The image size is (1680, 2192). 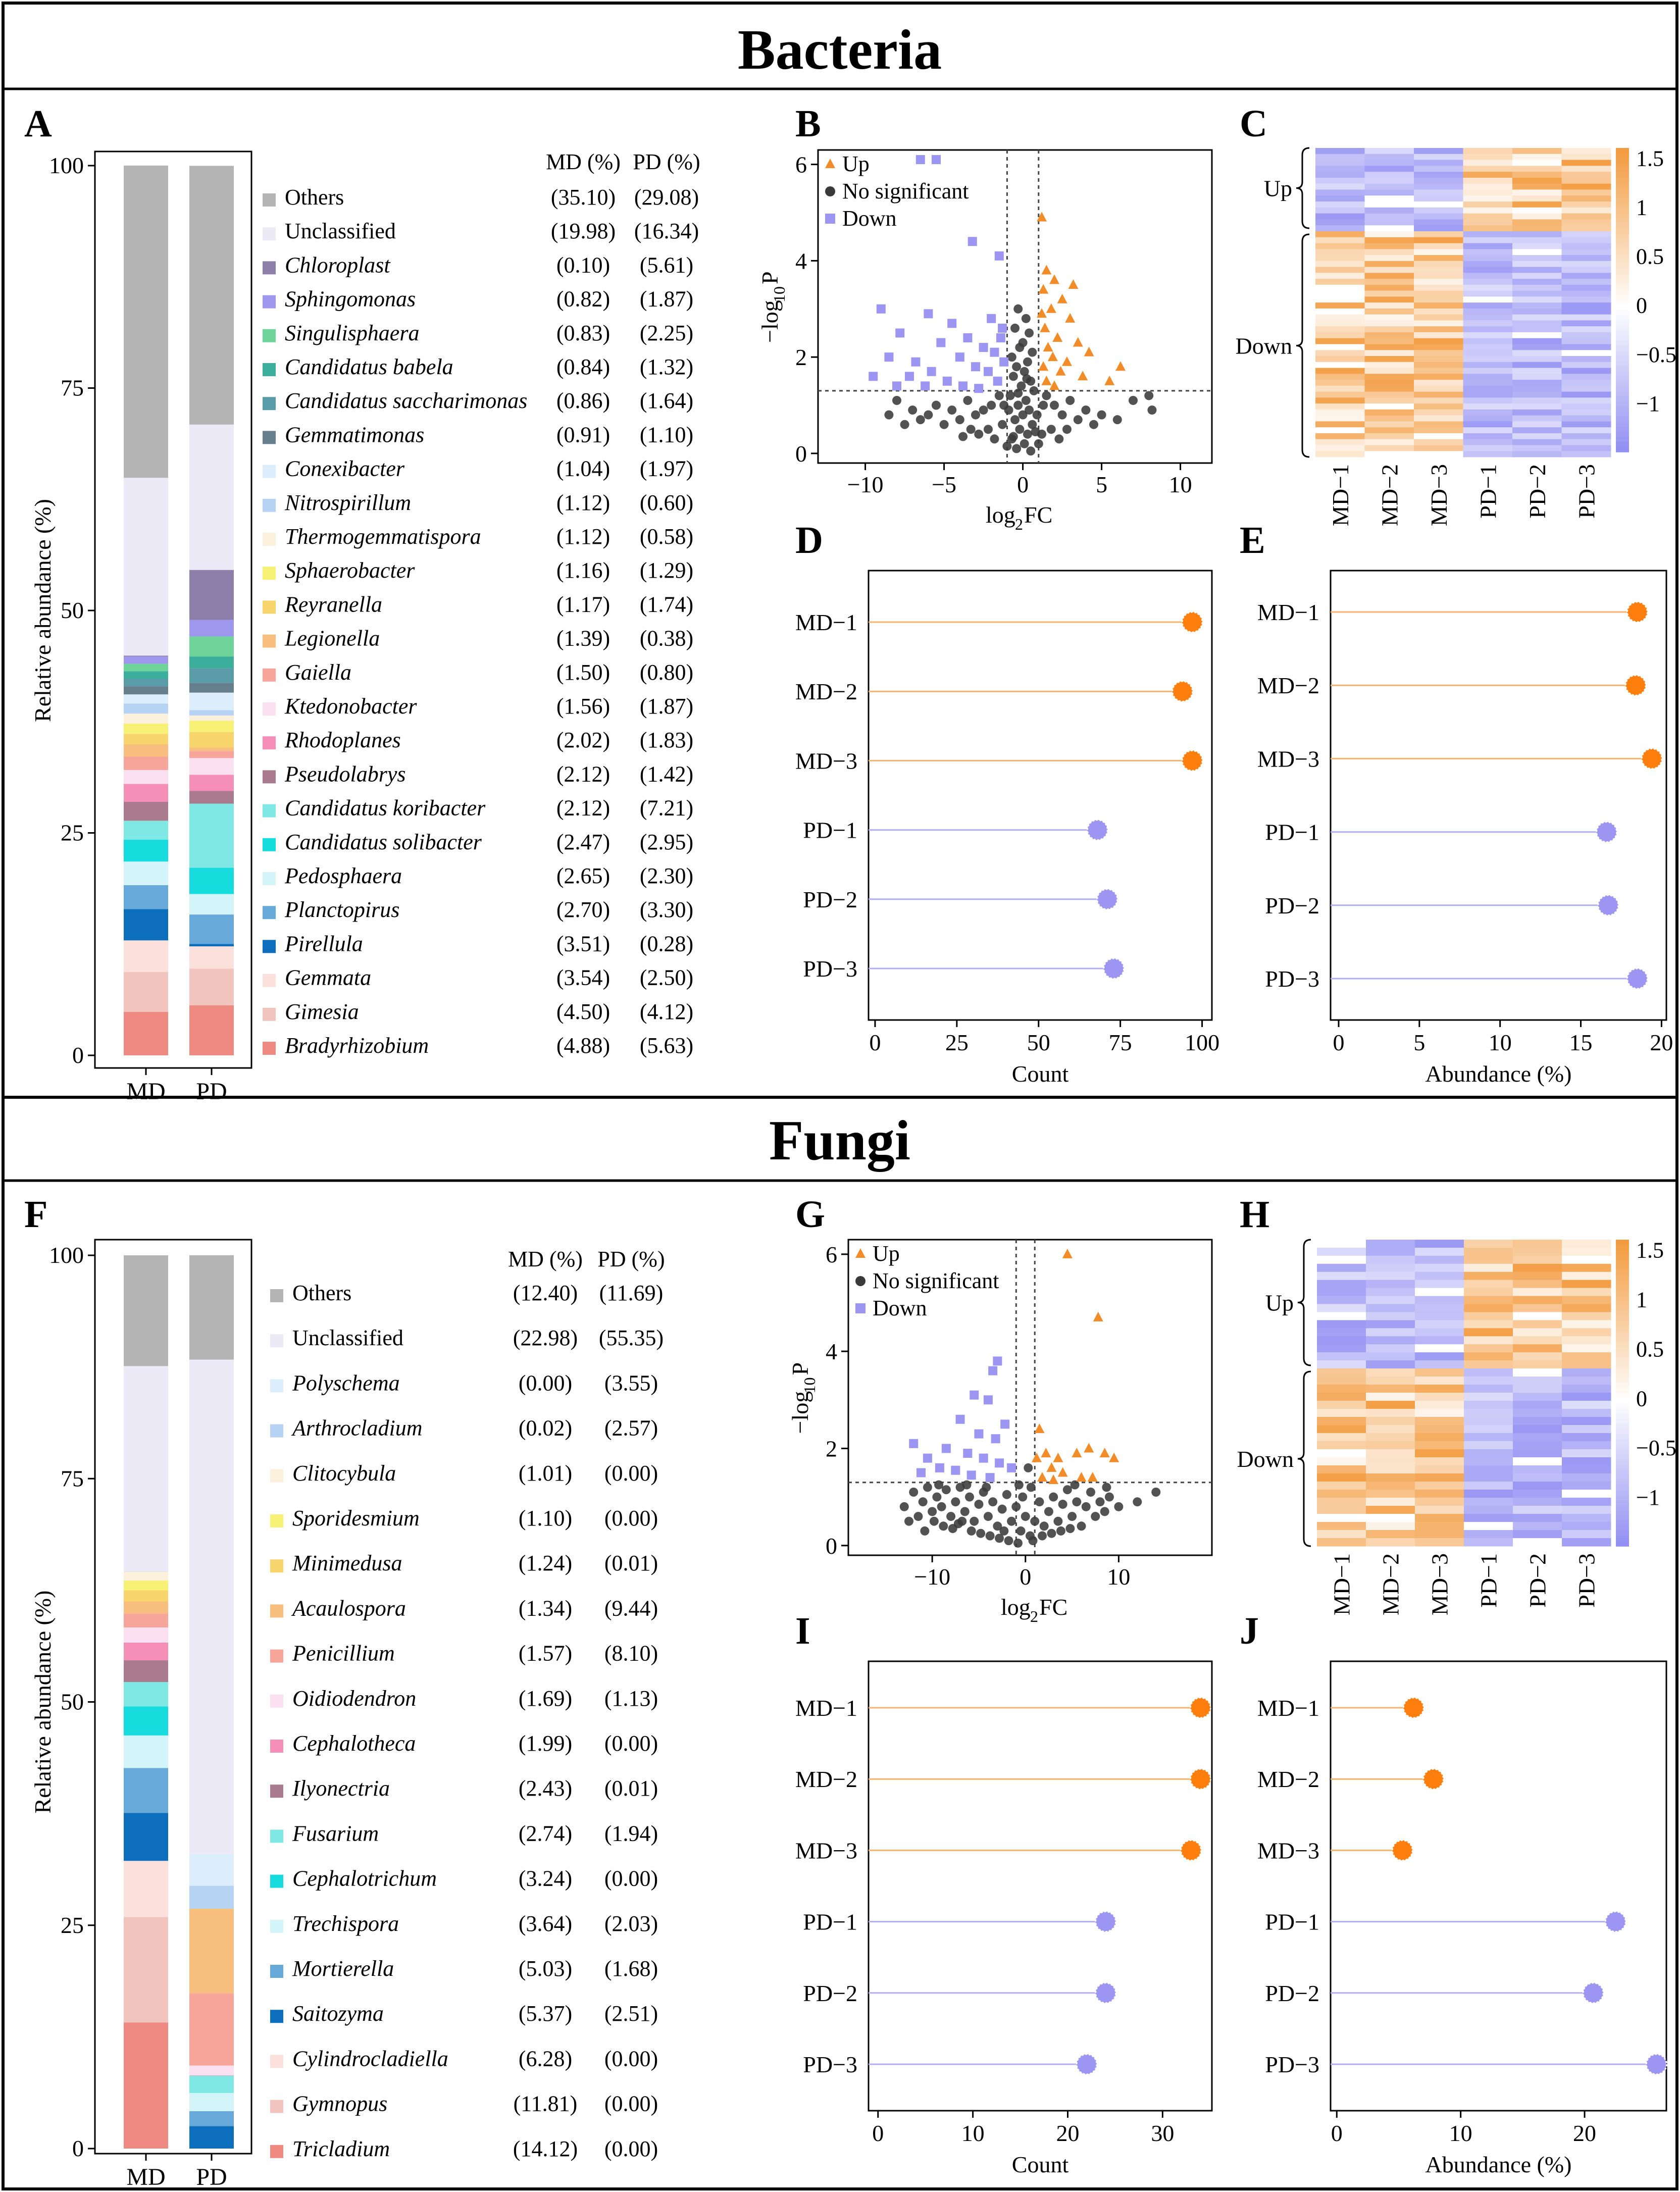 What do you see at coordinates (146, 660) in the screenshot?
I see `bar-segment-md-sphingomonas` at bounding box center [146, 660].